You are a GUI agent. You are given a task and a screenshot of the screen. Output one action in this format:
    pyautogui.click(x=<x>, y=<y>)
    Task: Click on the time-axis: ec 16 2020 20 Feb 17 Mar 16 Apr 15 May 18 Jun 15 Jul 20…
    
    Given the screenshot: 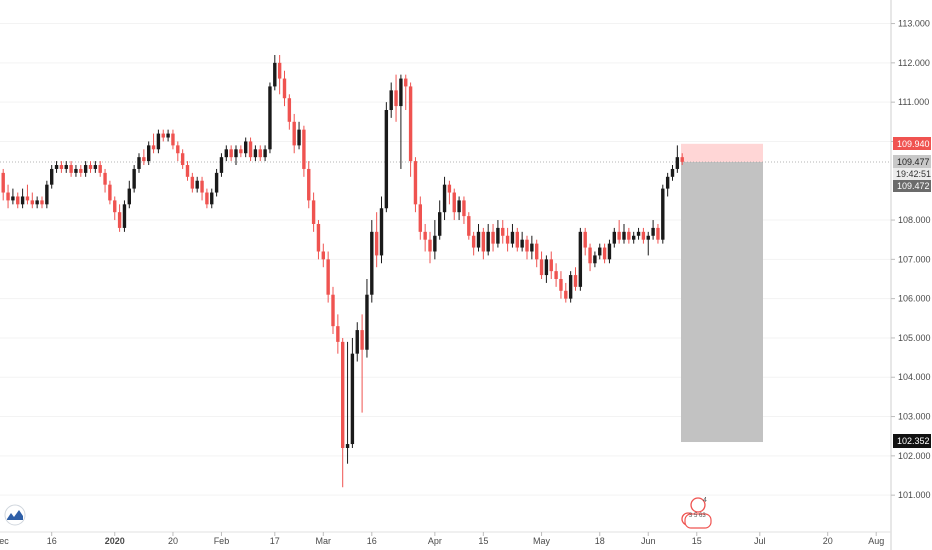 What is the action you would take?
    pyautogui.click(x=442, y=539)
    